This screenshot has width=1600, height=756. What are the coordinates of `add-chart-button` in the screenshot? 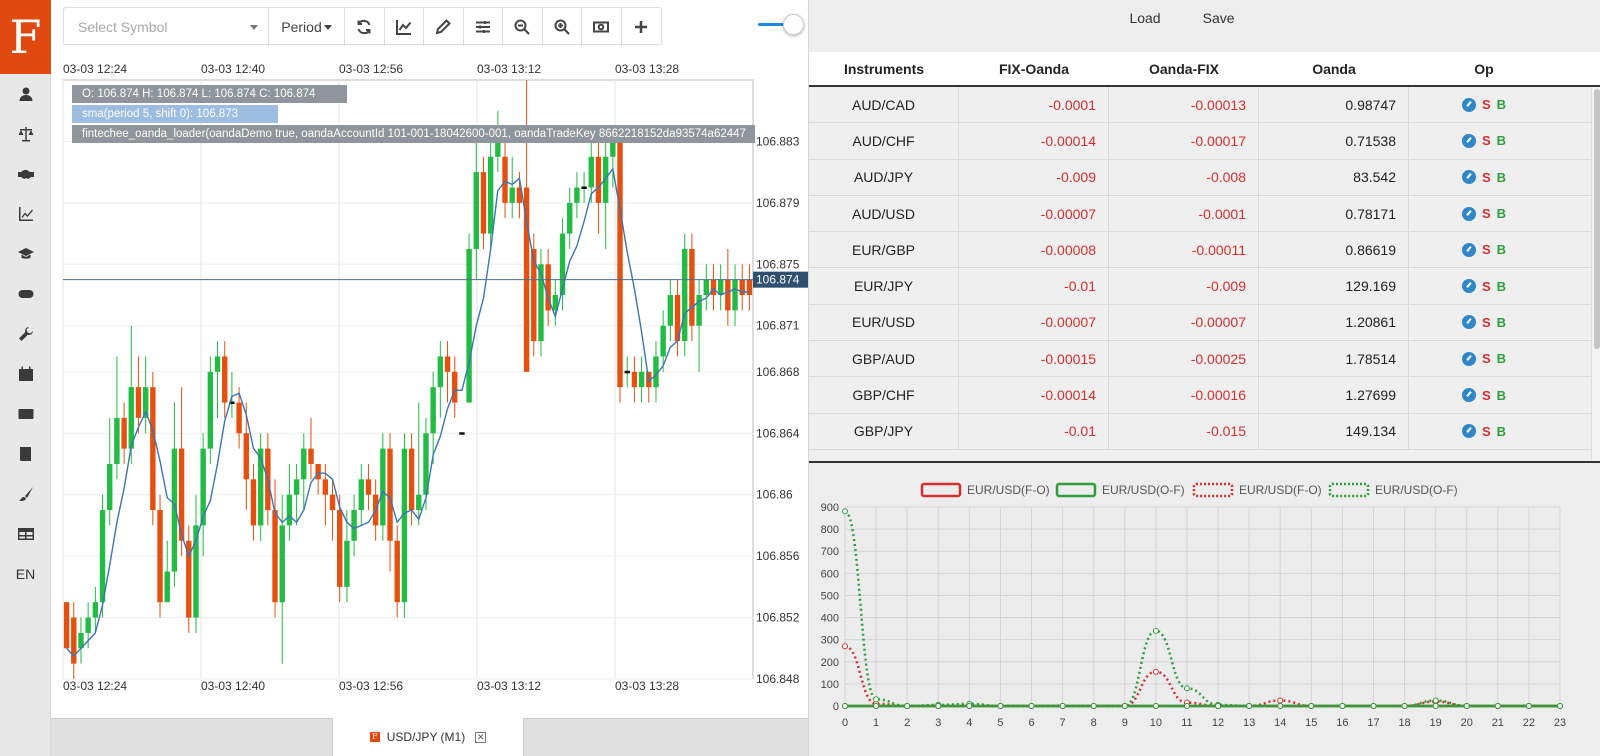 It's located at (642, 27).